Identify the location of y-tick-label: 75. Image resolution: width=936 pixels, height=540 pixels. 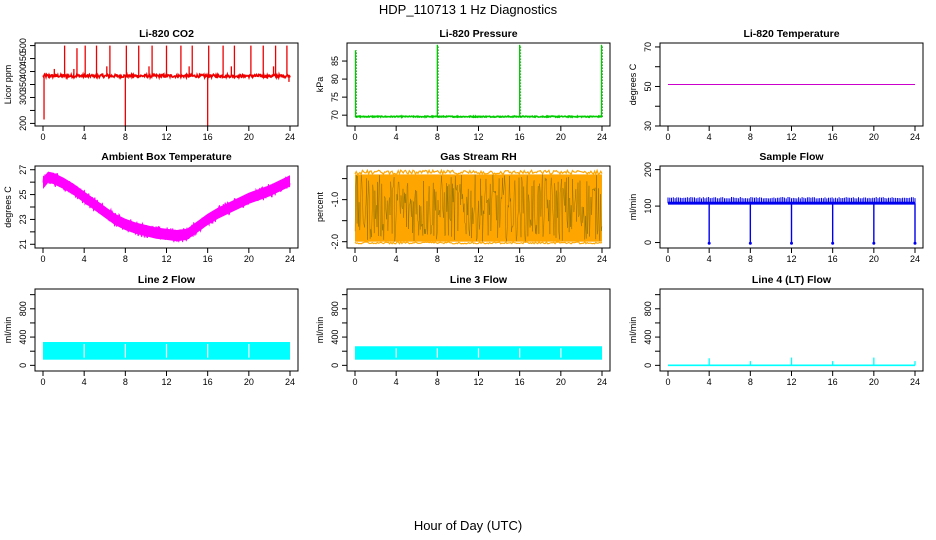
(335, 97).